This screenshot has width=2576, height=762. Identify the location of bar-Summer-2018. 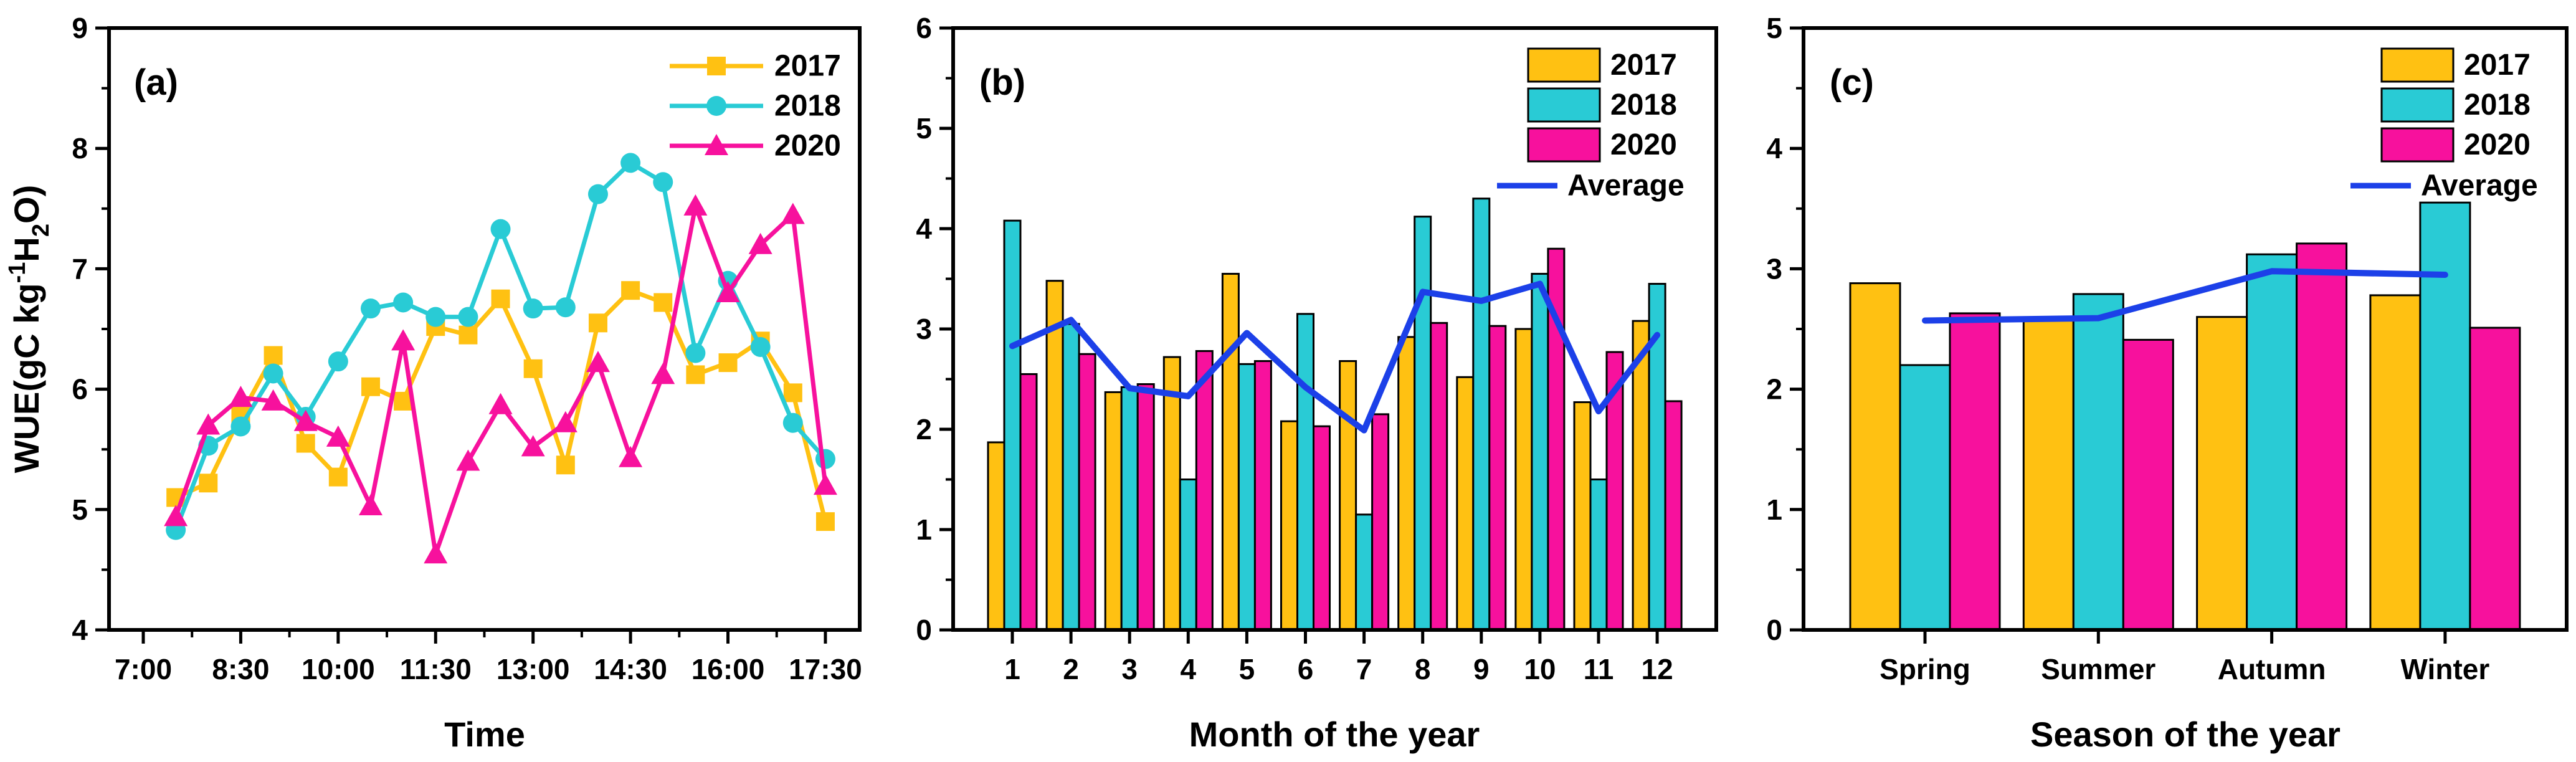
(2098, 462).